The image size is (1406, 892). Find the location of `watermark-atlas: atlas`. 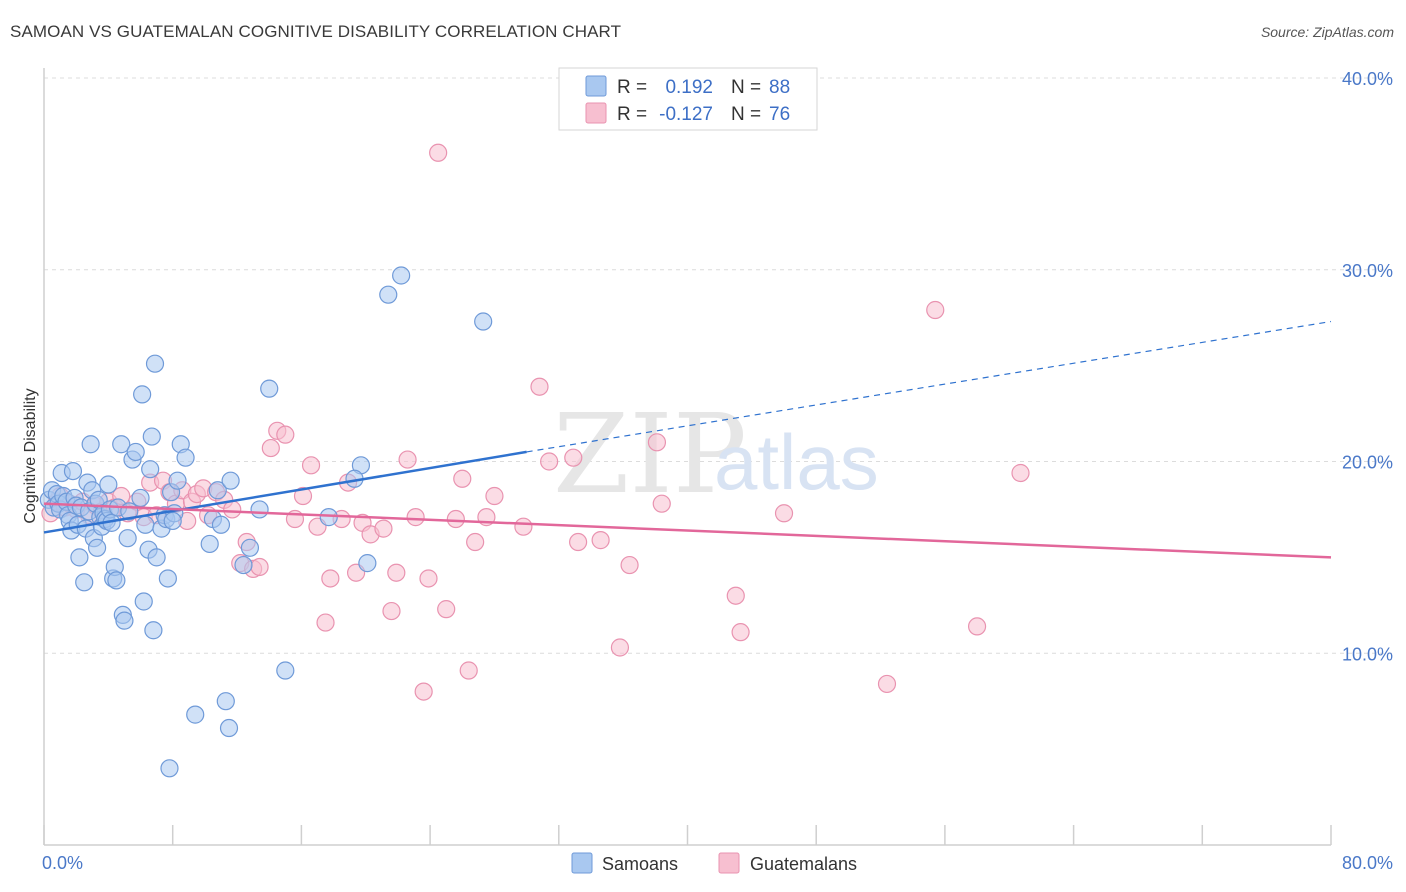

watermark-atlas: atlas is located at coordinates (796, 462).